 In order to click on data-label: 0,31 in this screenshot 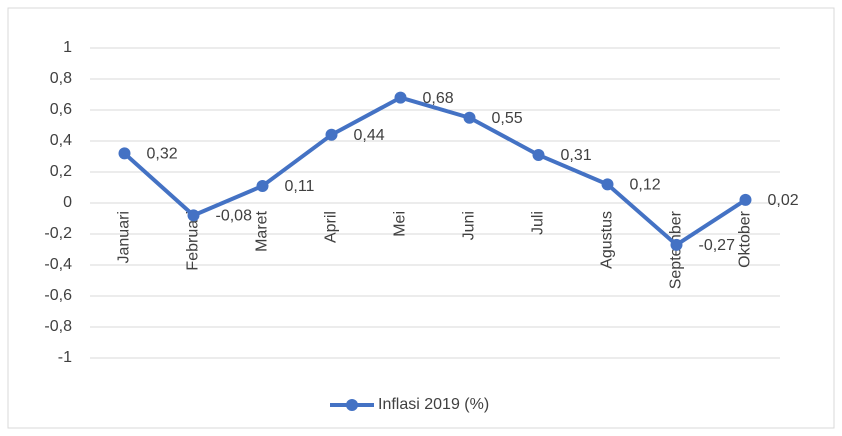, I will do `click(576, 155)`.